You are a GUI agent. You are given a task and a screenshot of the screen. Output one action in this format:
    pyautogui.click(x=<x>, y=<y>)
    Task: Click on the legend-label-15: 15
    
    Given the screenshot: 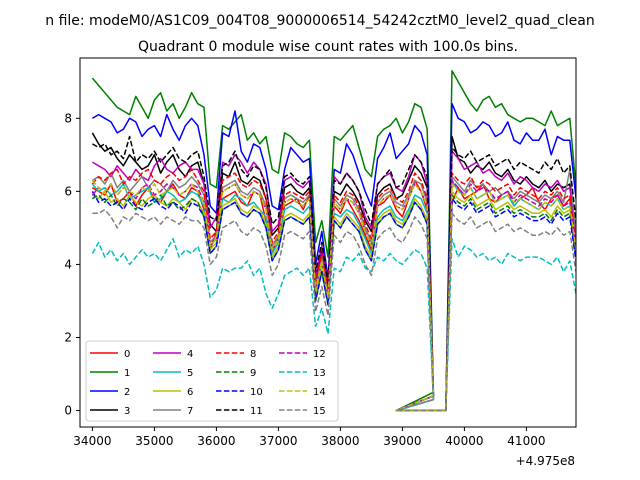 What is the action you would take?
    pyautogui.click(x=319, y=411)
    